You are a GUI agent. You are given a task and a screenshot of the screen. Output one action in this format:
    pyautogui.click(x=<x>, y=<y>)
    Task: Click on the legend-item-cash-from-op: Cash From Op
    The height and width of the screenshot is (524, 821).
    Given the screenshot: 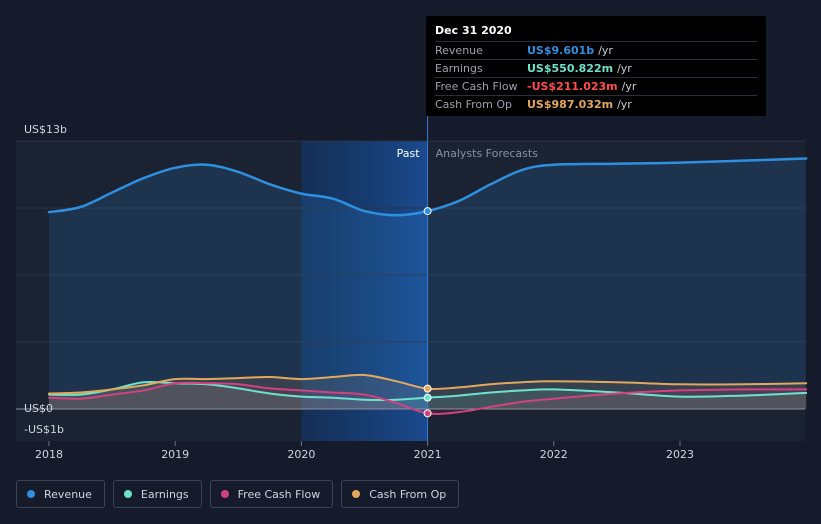 What is the action you would take?
    pyautogui.click(x=400, y=494)
    